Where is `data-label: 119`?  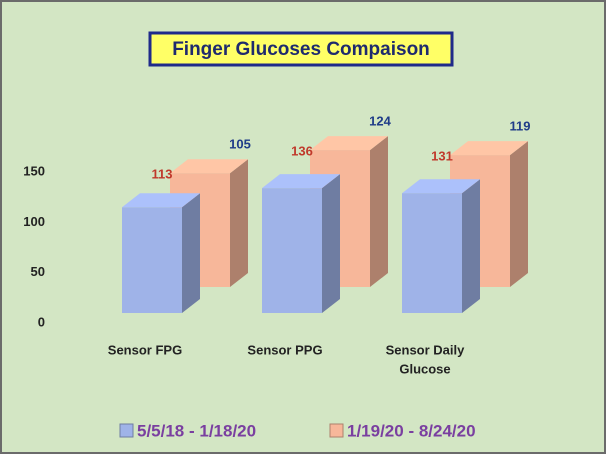
data-label: 119 is located at coordinates (520, 126).